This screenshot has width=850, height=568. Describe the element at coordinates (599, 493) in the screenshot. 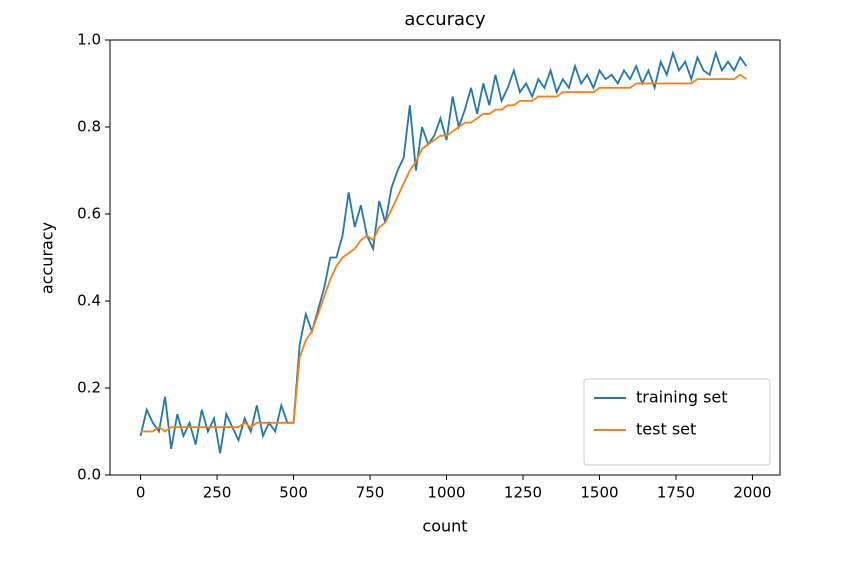

I see `x-tick-label: 1500` at that location.